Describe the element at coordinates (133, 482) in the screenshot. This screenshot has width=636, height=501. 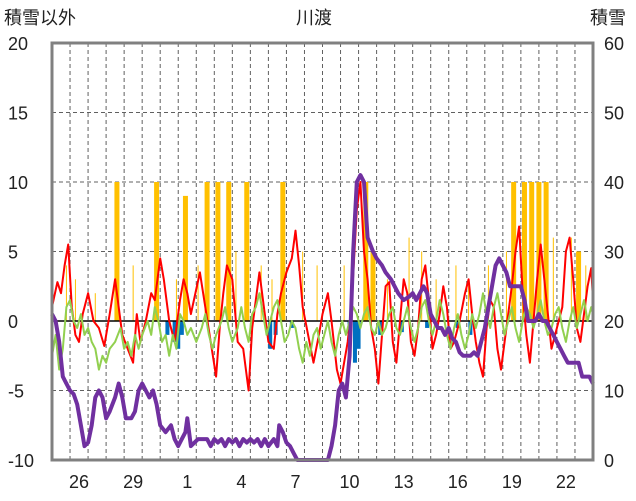
I see `x-tick-label: 29` at that location.